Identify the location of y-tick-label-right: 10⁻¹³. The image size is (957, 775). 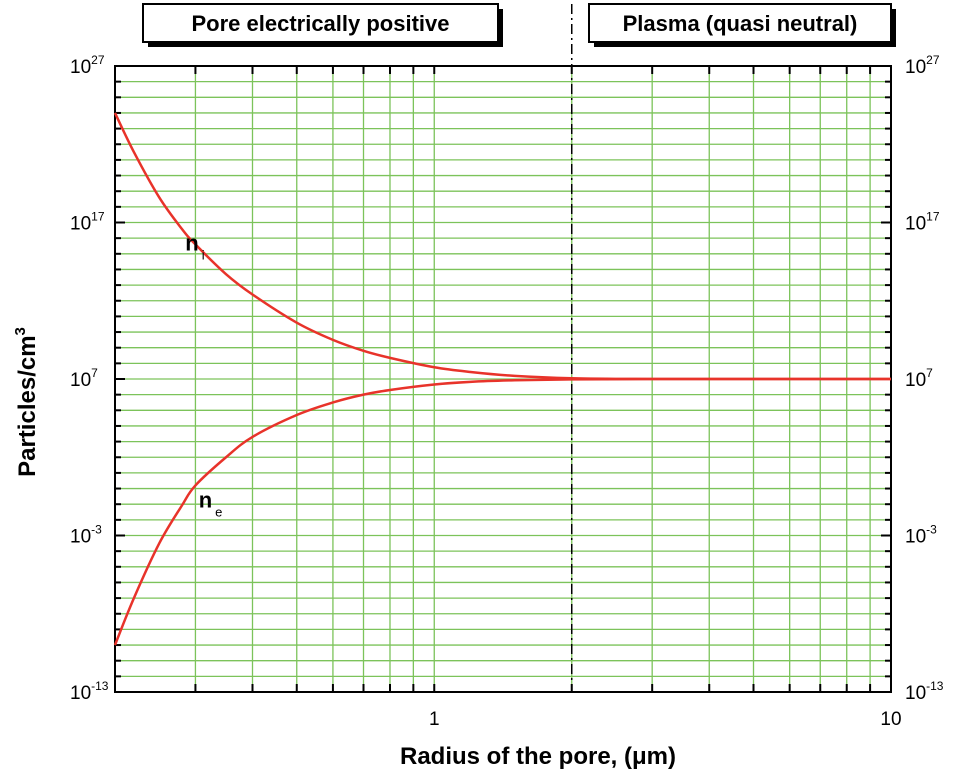
(924, 691).